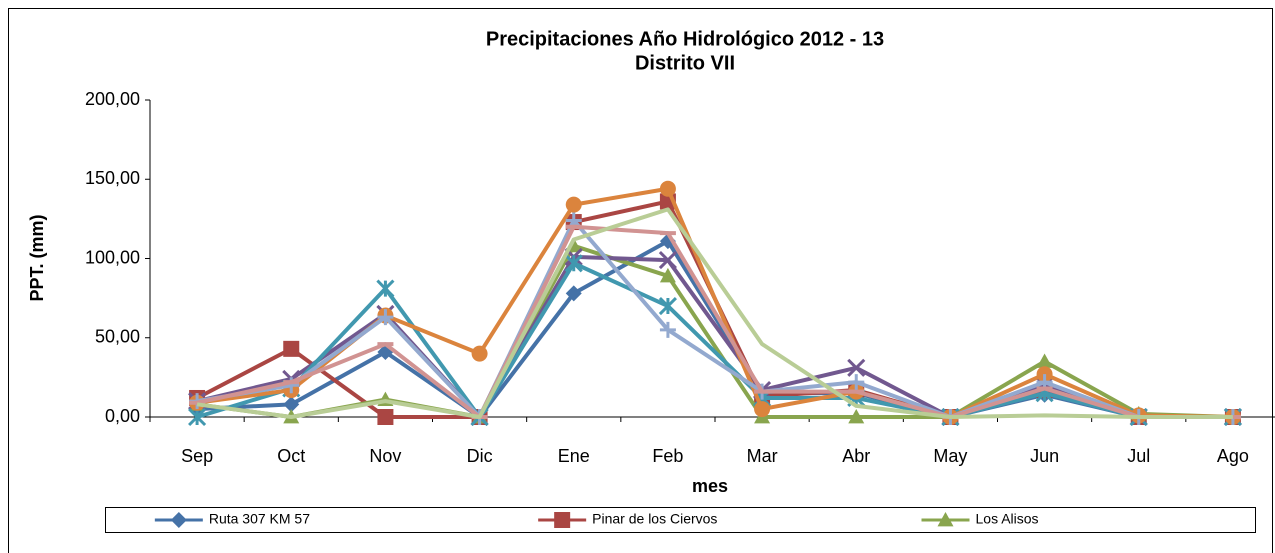 The height and width of the screenshot is (553, 1275). What do you see at coordinates (667, 456) in the screenshot?
I see `x-tick-label: Feb` at bounding box center [667, 456].